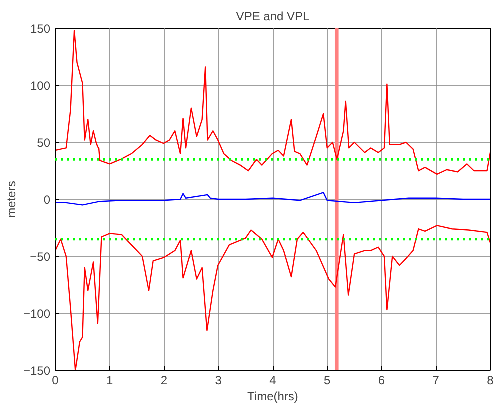 Image resolution: width=494 pixels, height=406 pixels. I want to click on chart-title: VPE and VPL, so click(273, 17).